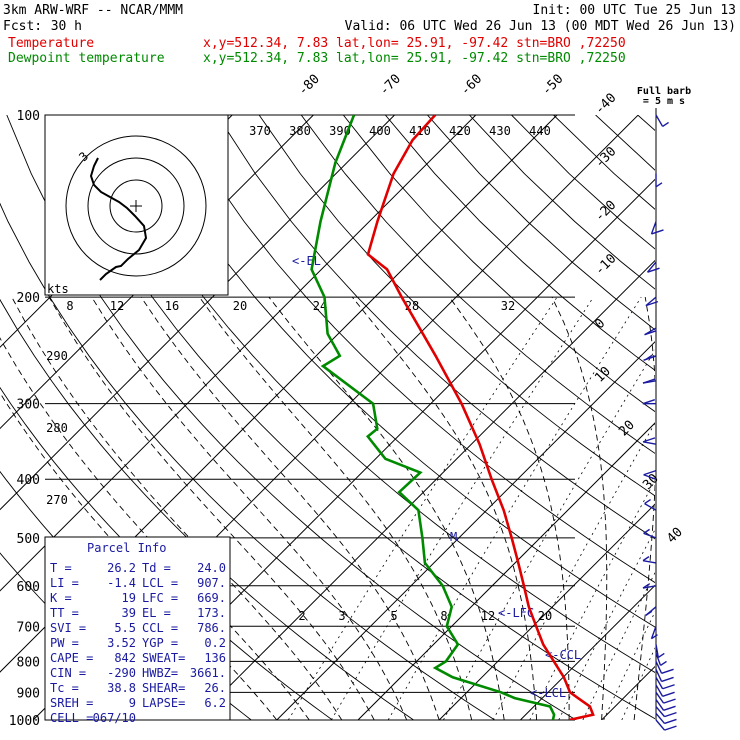  I want to click on pressure-label: 600, so click(28, 587).